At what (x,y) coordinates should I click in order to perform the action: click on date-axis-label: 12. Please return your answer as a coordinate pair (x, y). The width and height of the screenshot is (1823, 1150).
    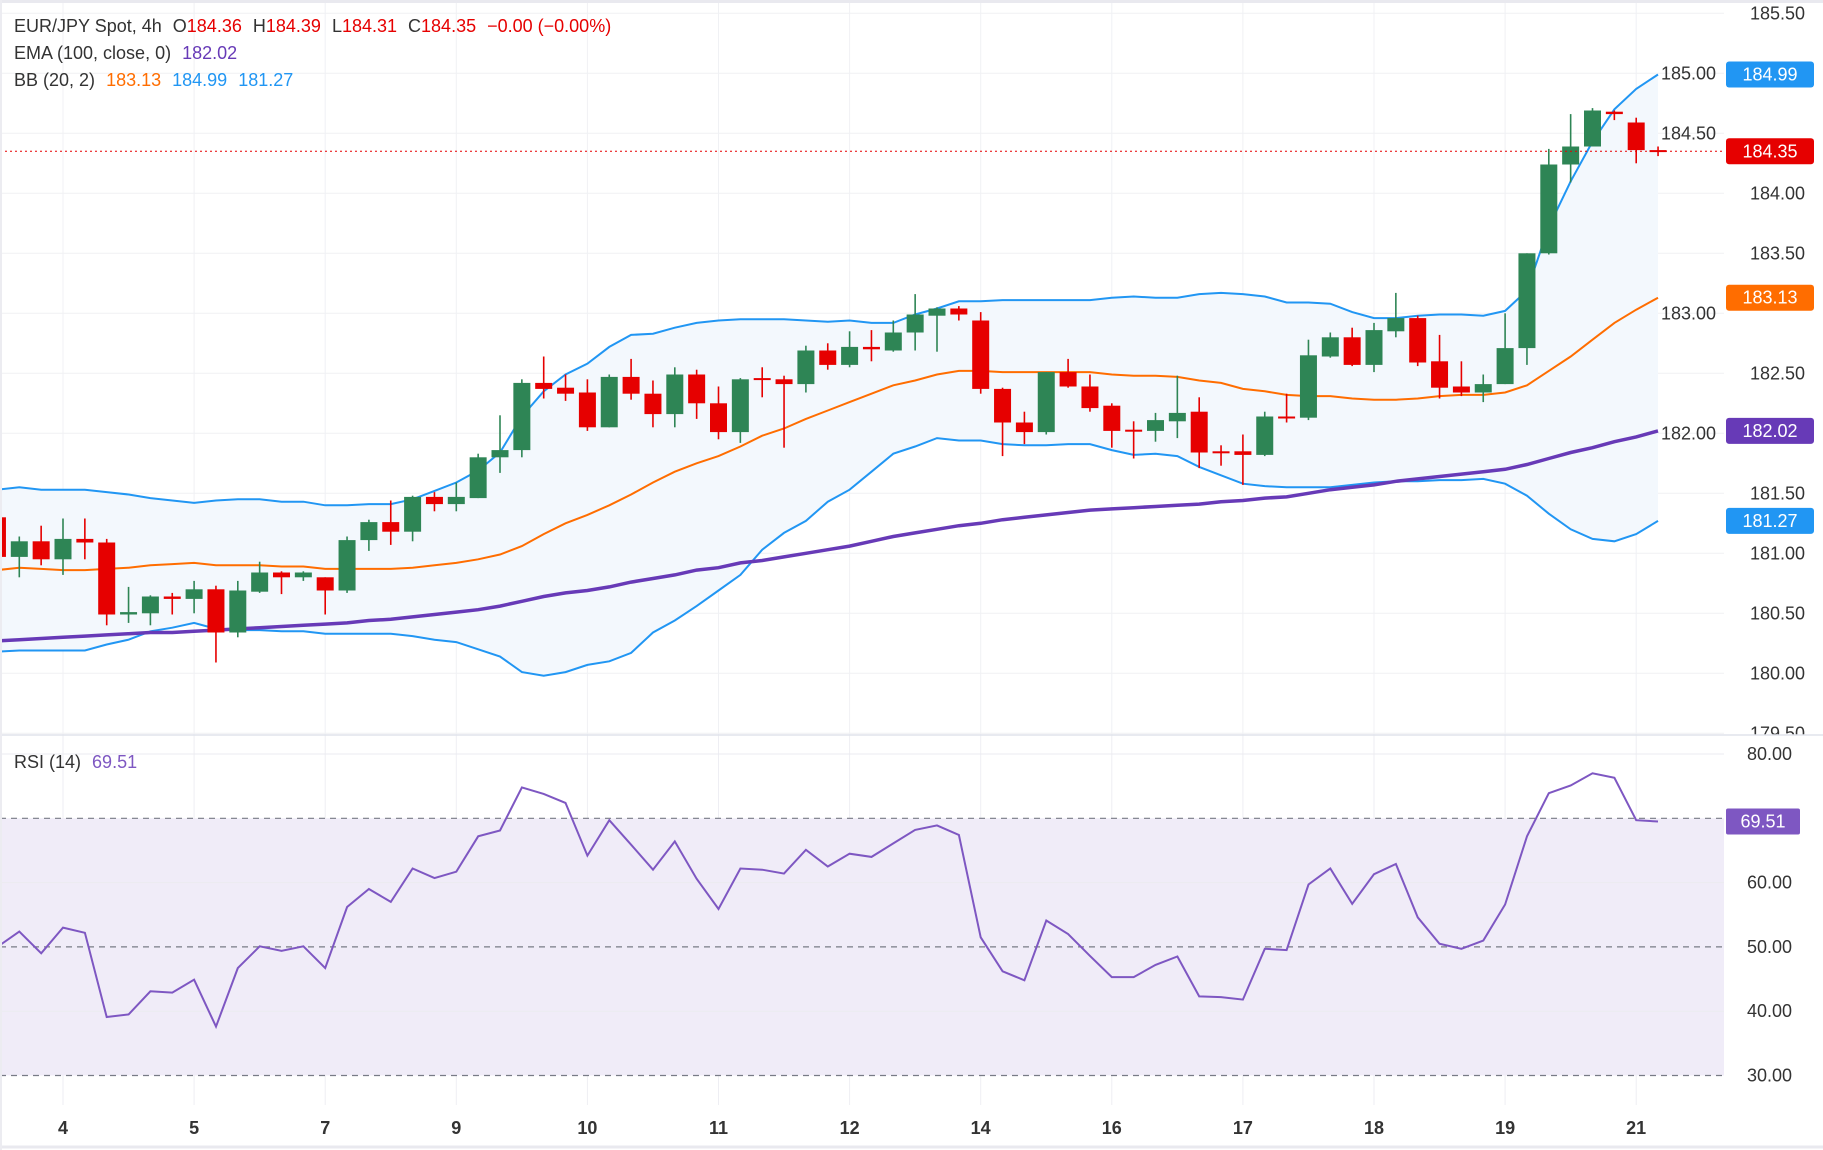
    Looking at the image, I should click on (850, 1128).